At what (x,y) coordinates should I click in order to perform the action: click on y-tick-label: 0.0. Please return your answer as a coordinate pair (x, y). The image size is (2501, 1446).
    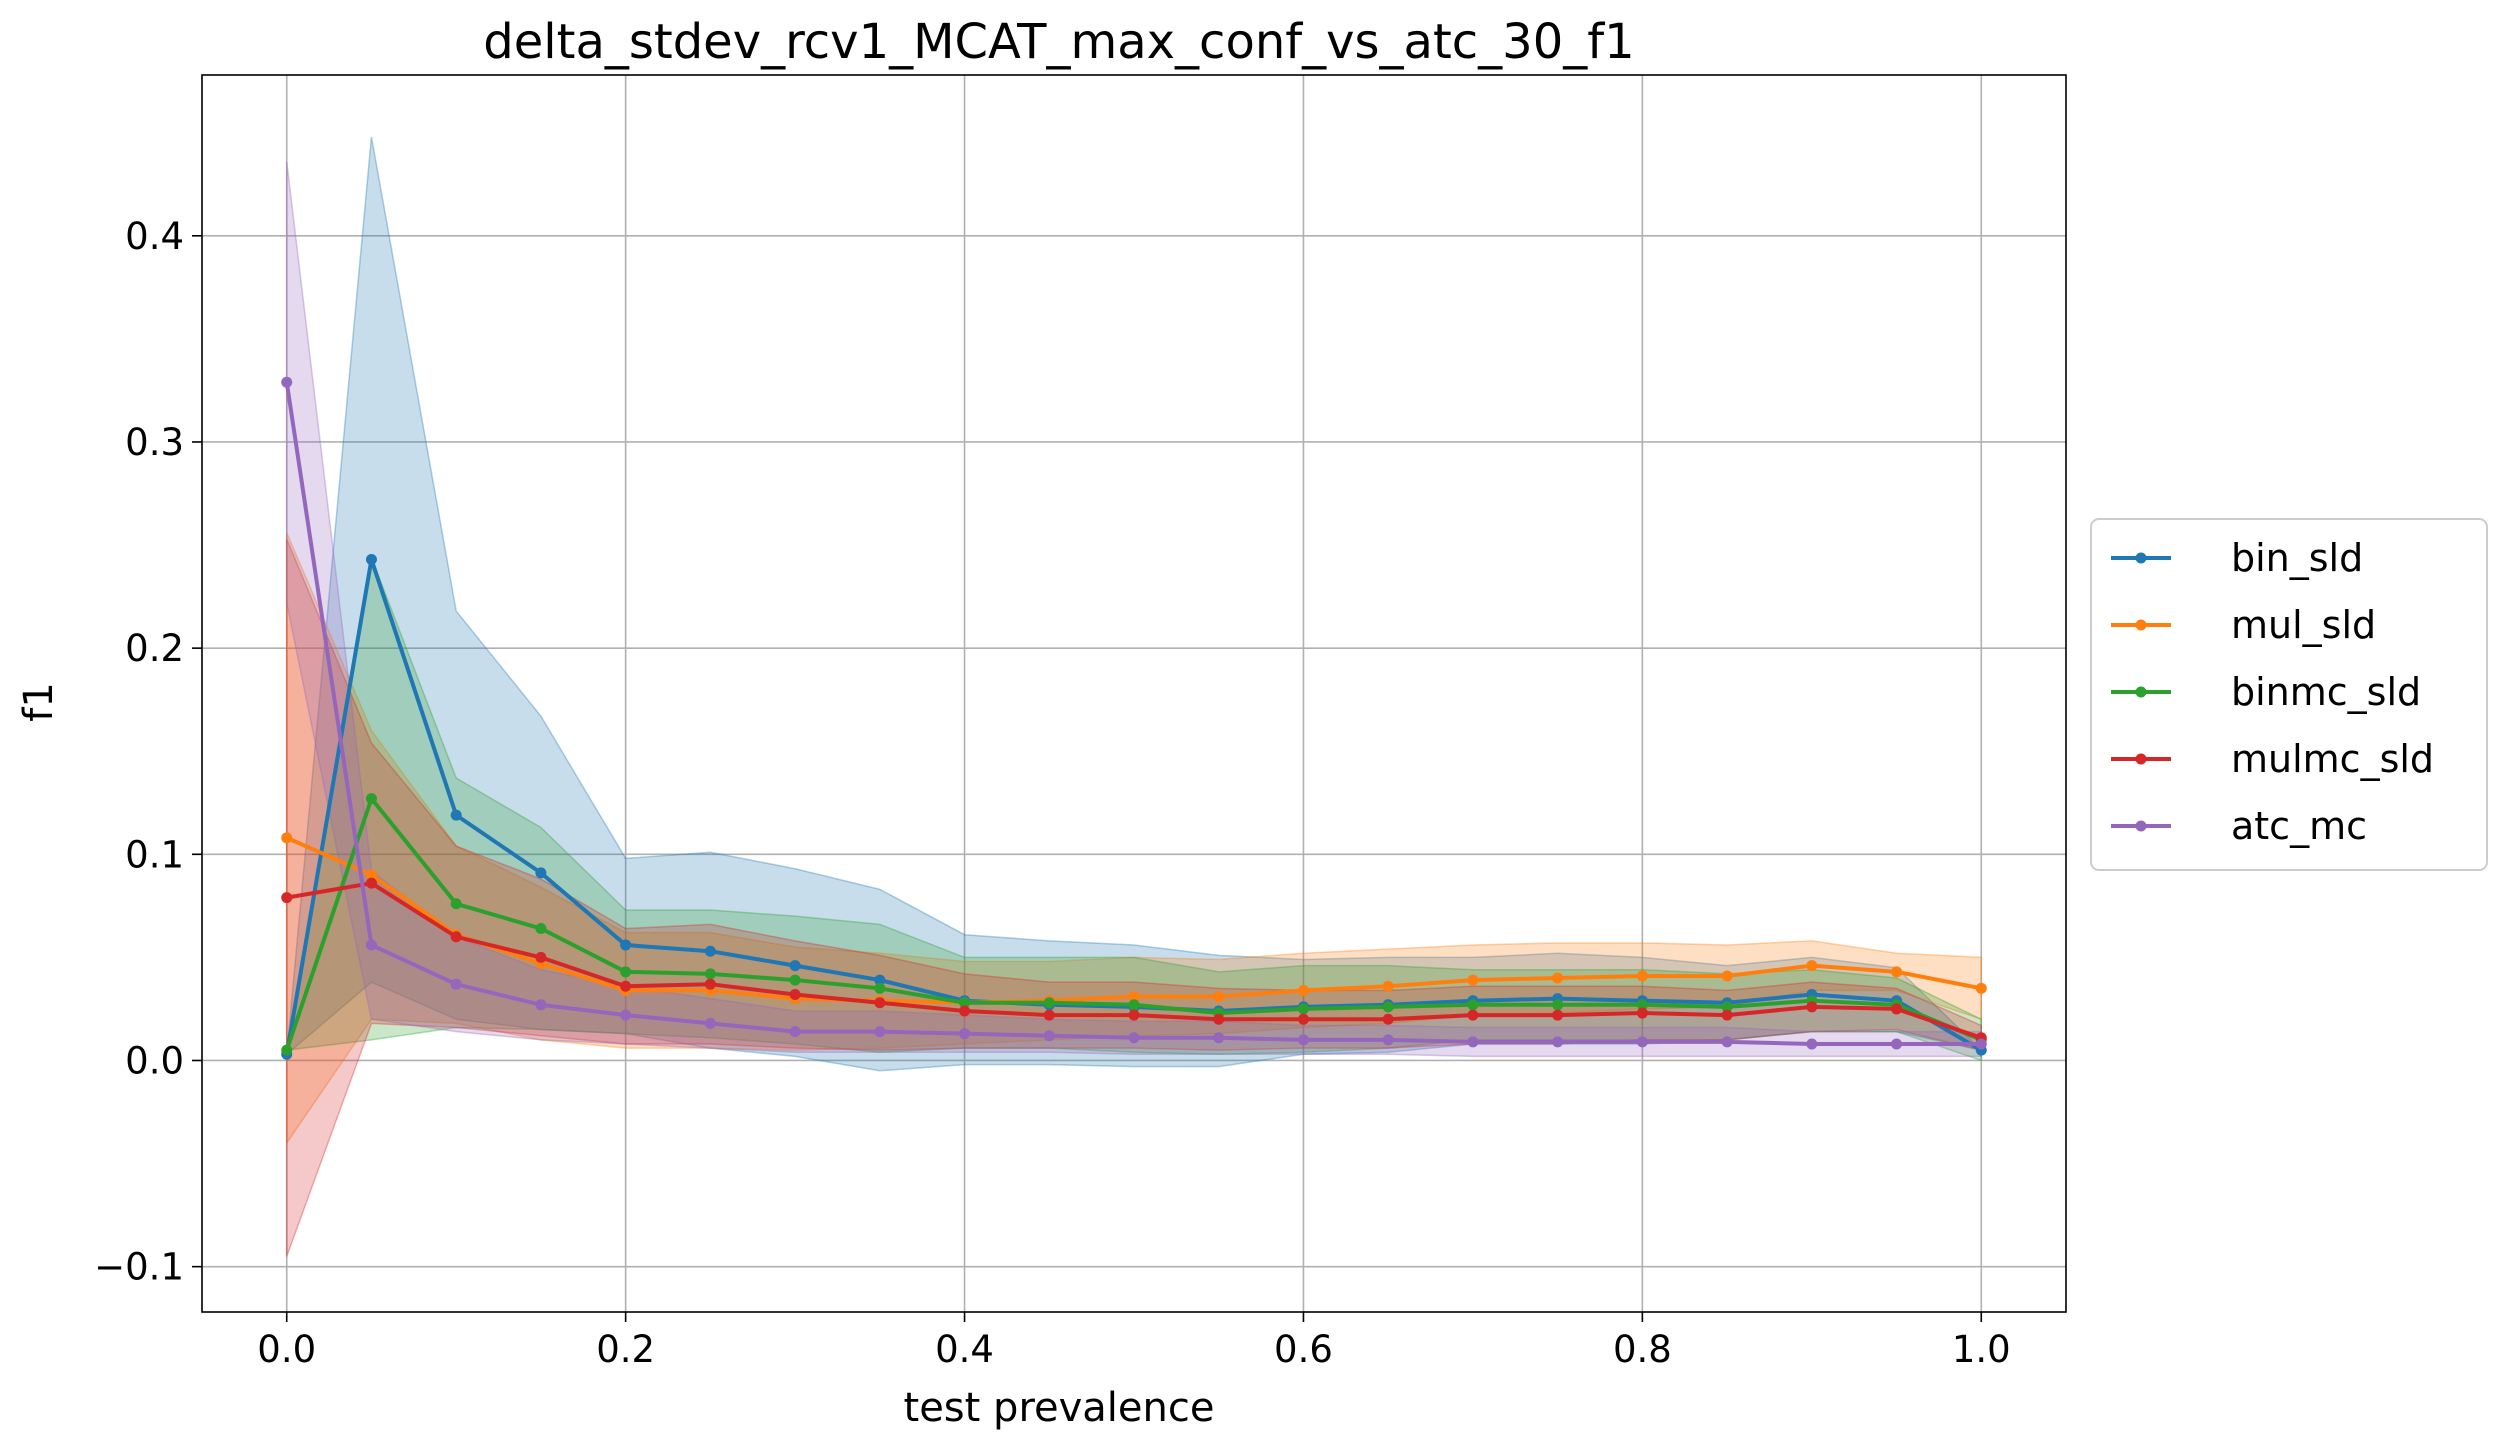
    Looking at the image, I should click on (154, 1060).